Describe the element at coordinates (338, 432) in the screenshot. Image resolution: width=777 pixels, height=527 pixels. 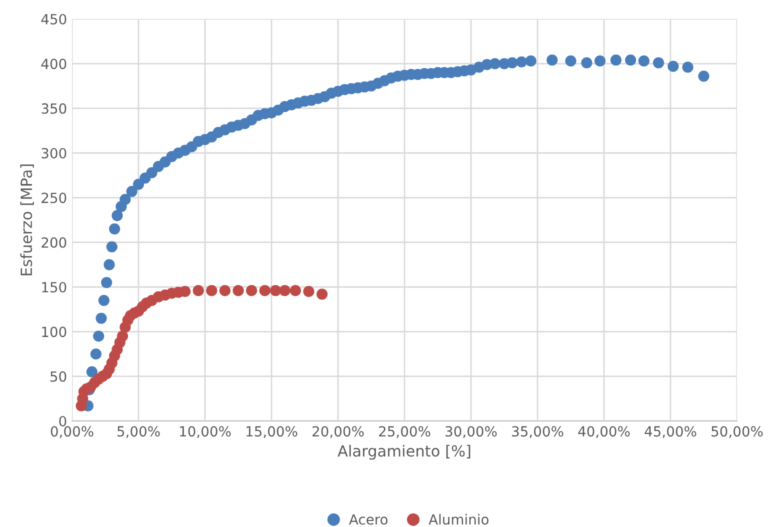
I see `x-tick-label: 20,00%` at that location.